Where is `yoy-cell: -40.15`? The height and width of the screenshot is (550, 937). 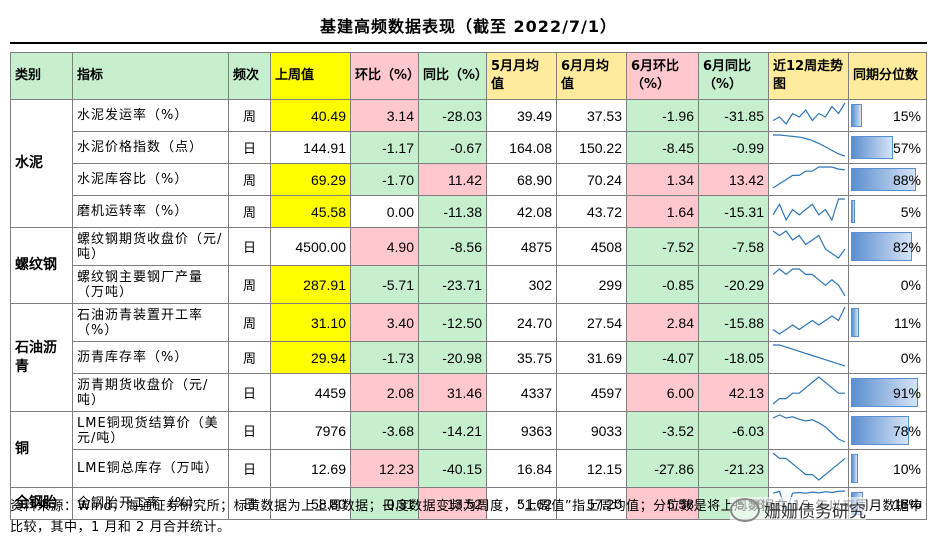 yoy-cell: -40.15 is located at coordinates (452, 468).